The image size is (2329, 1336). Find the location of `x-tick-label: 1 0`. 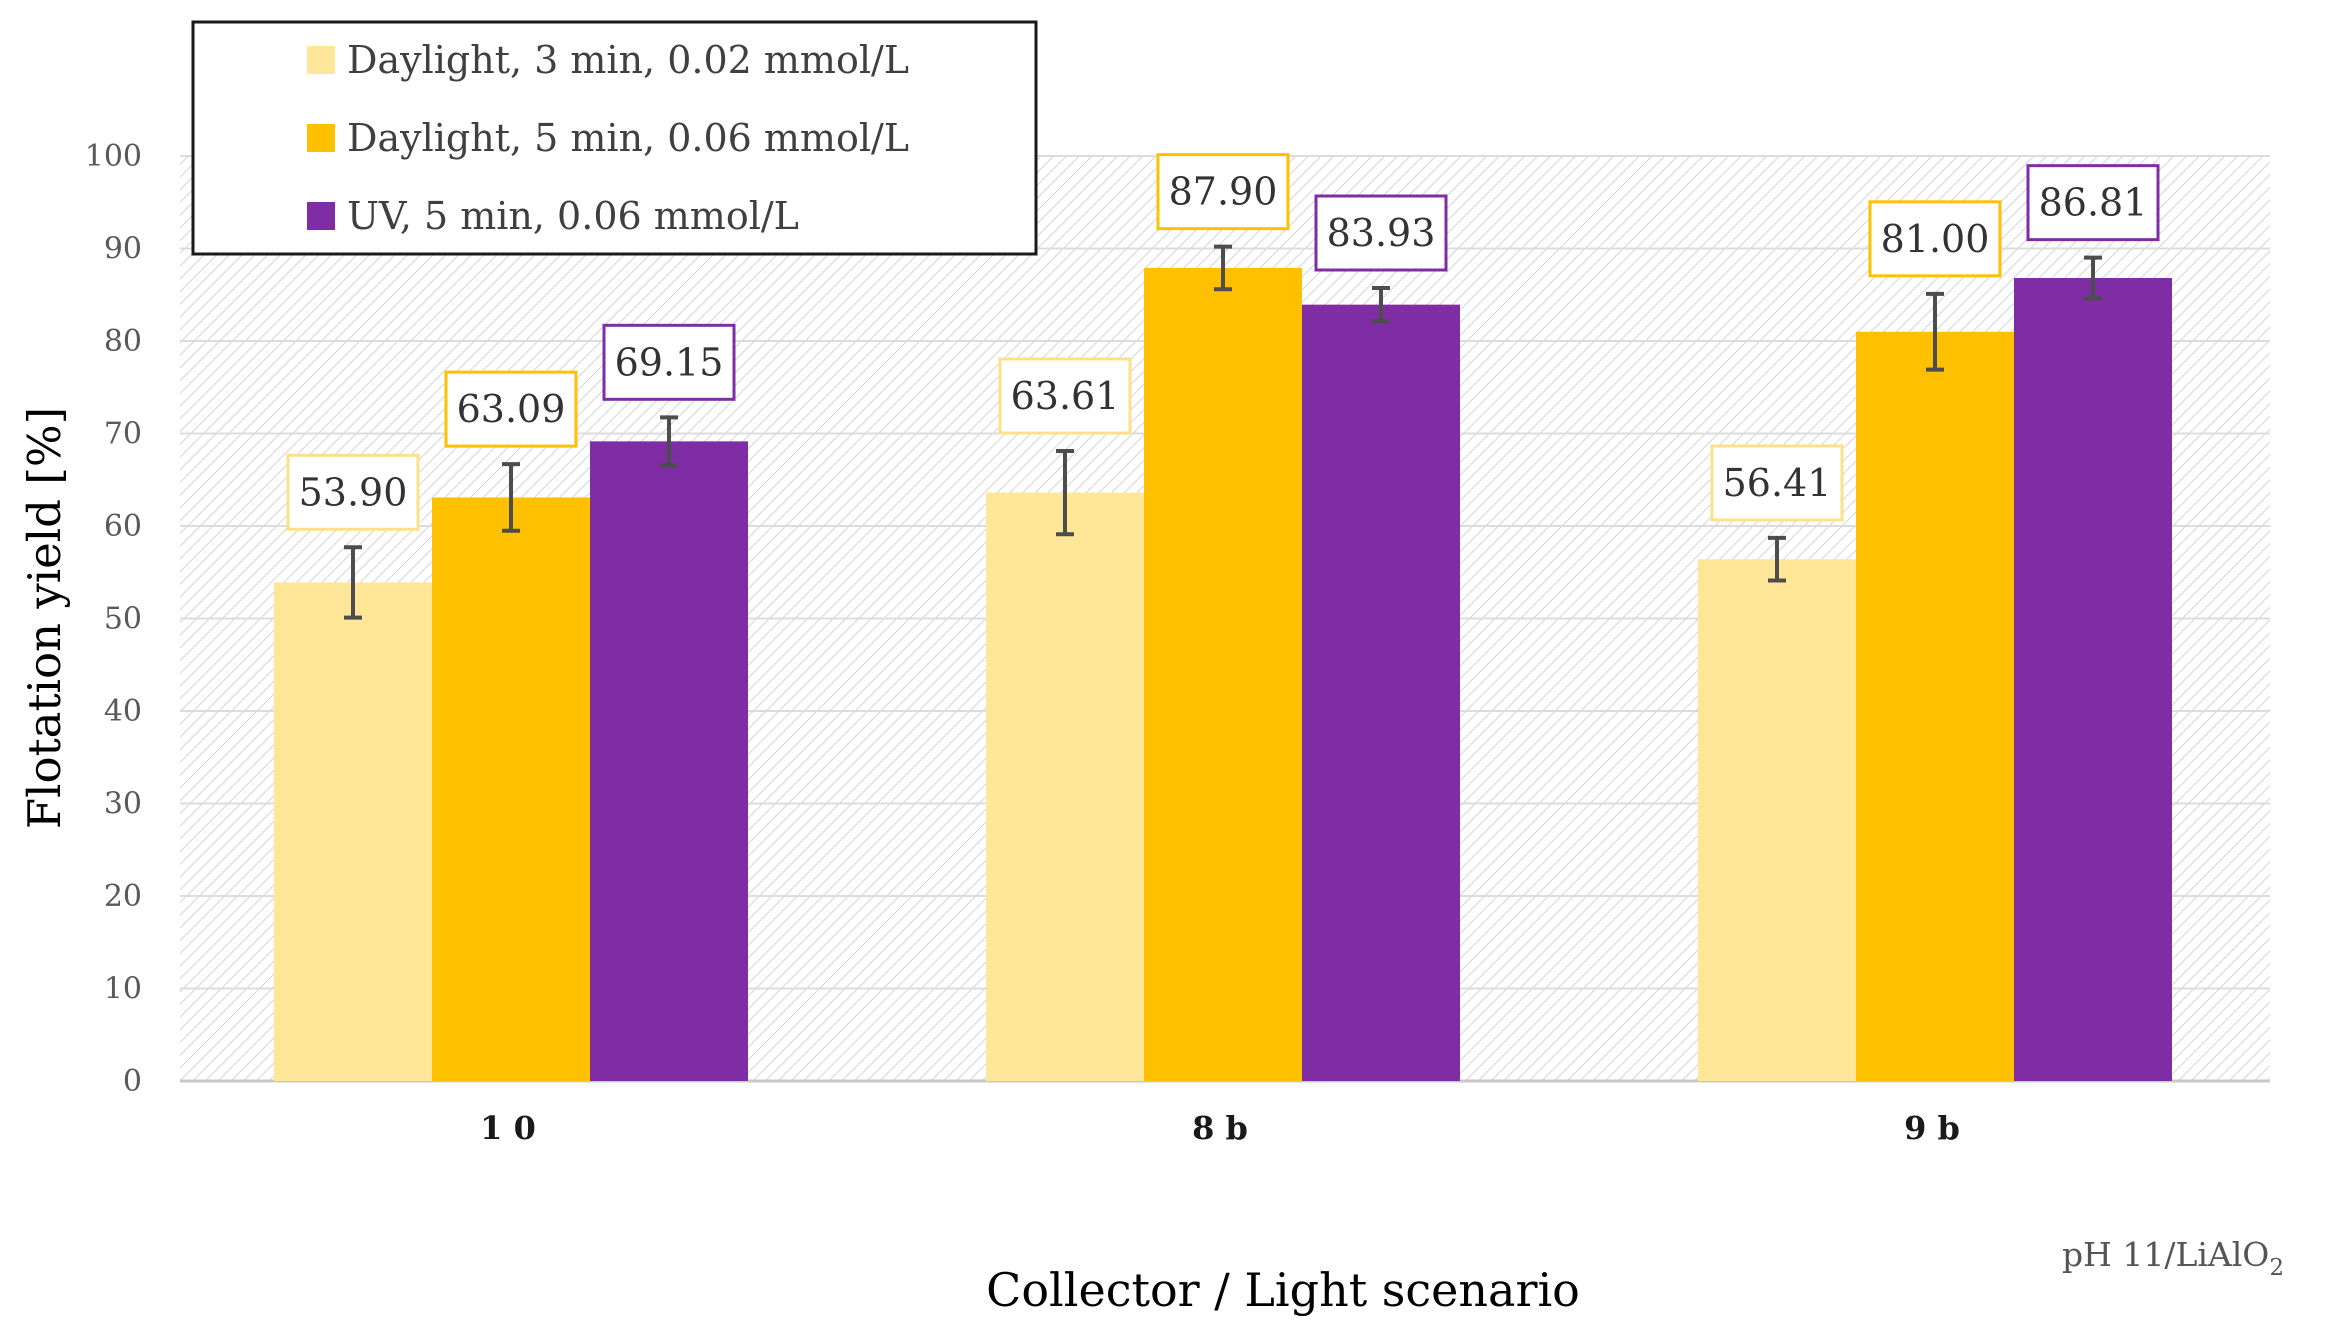

x-tick-label: 1 0 is located at coordinates (508, 1128).